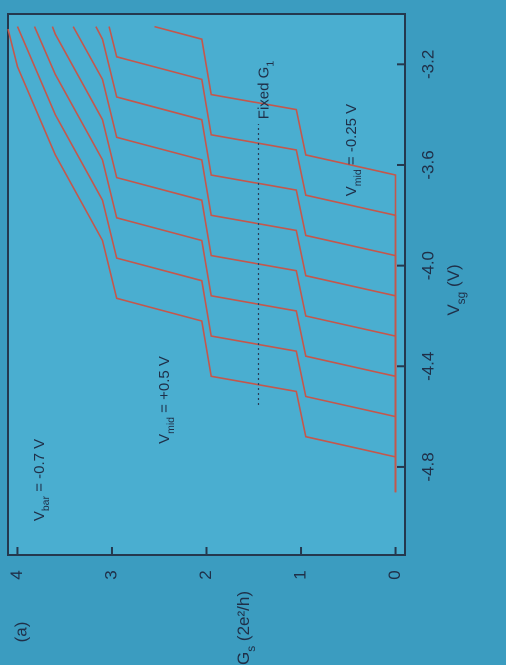 This screenshot has width=506, height=665. What do you see at coordinates (461, 298) in the screenshot?
I see `x-axis-title-sub: sg` at bounding box center [461, 298].